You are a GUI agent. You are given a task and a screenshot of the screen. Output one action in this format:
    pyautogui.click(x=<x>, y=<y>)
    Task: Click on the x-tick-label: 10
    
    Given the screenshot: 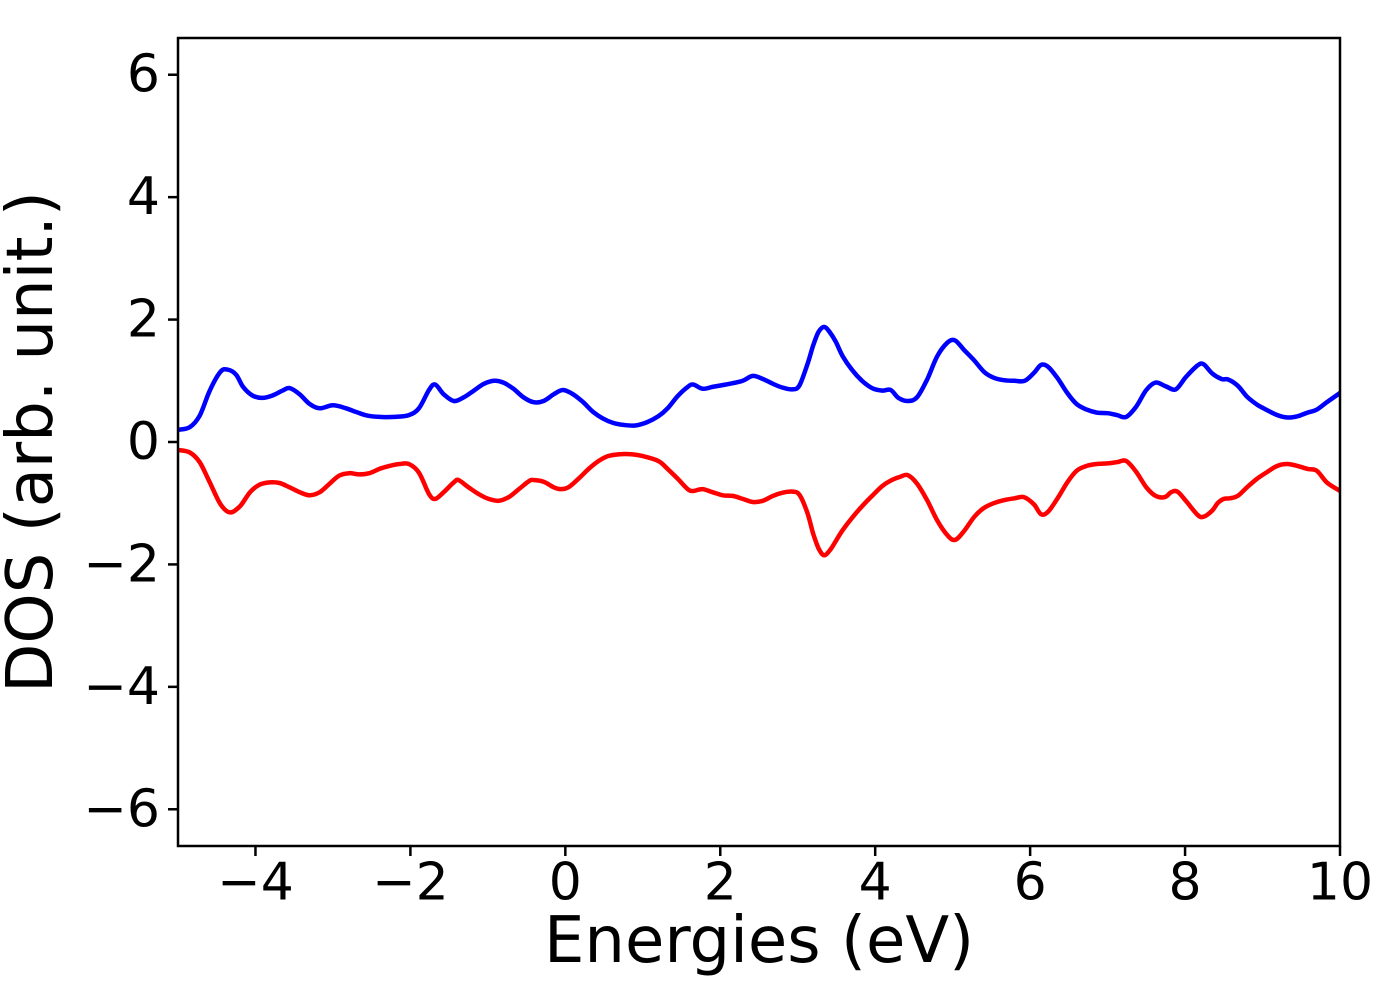 What is the action you would take?
    pyautogui.click(x=1340, y=883)
    